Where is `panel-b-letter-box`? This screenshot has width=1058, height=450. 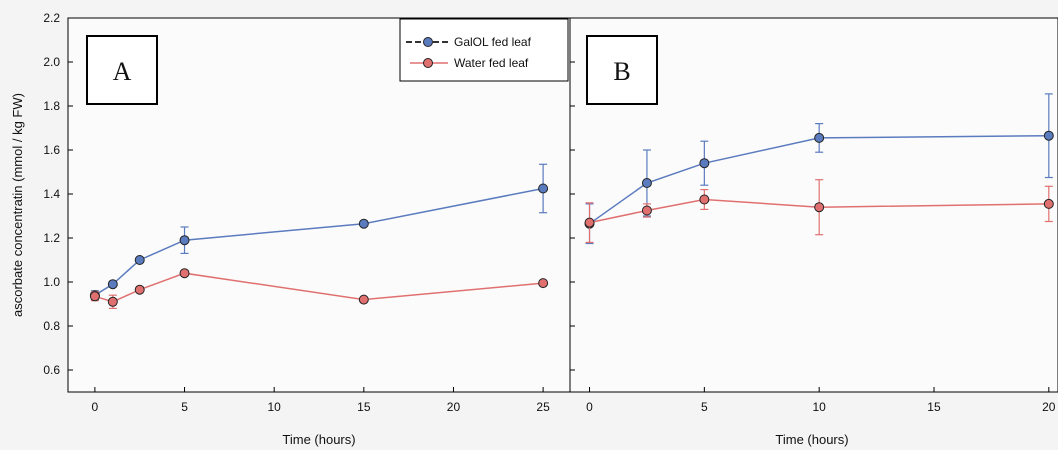
panel-b-letter-box is located at coordinates (622, 70).